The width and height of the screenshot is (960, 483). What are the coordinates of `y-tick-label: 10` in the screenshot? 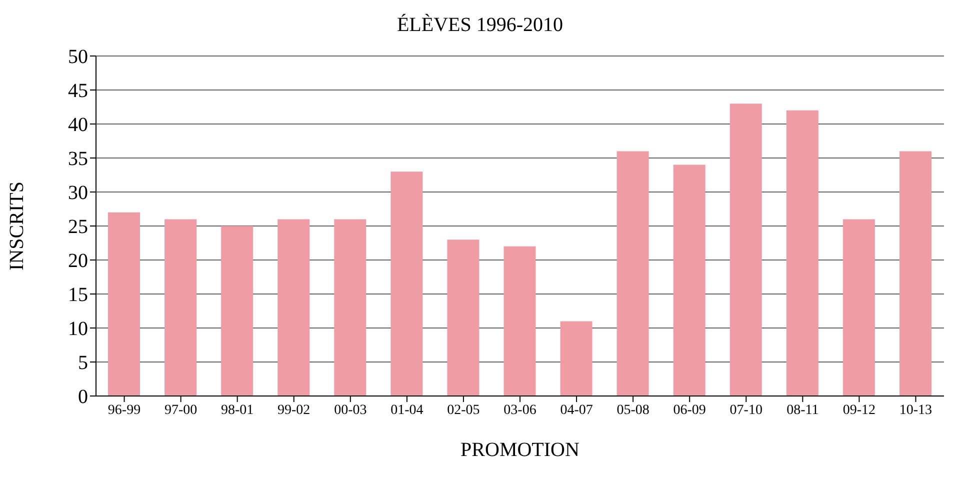 It's located at (78, 329).